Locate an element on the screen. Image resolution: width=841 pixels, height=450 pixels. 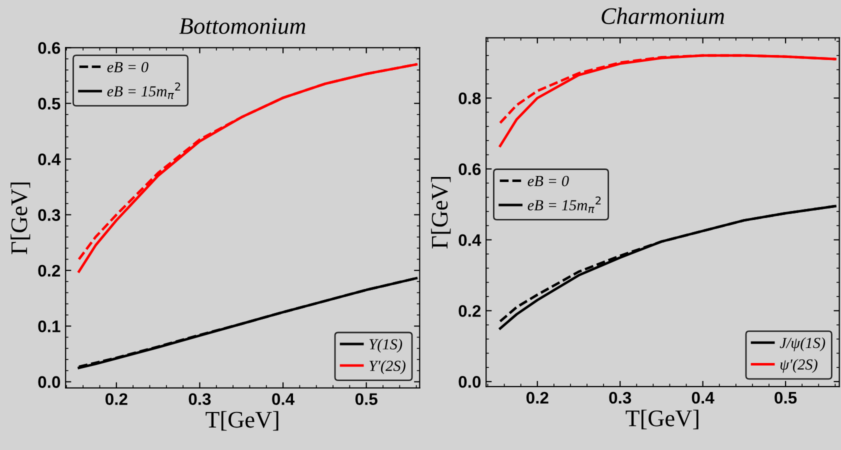
chart-title: Charmonium is located at coordinates (663, 16).